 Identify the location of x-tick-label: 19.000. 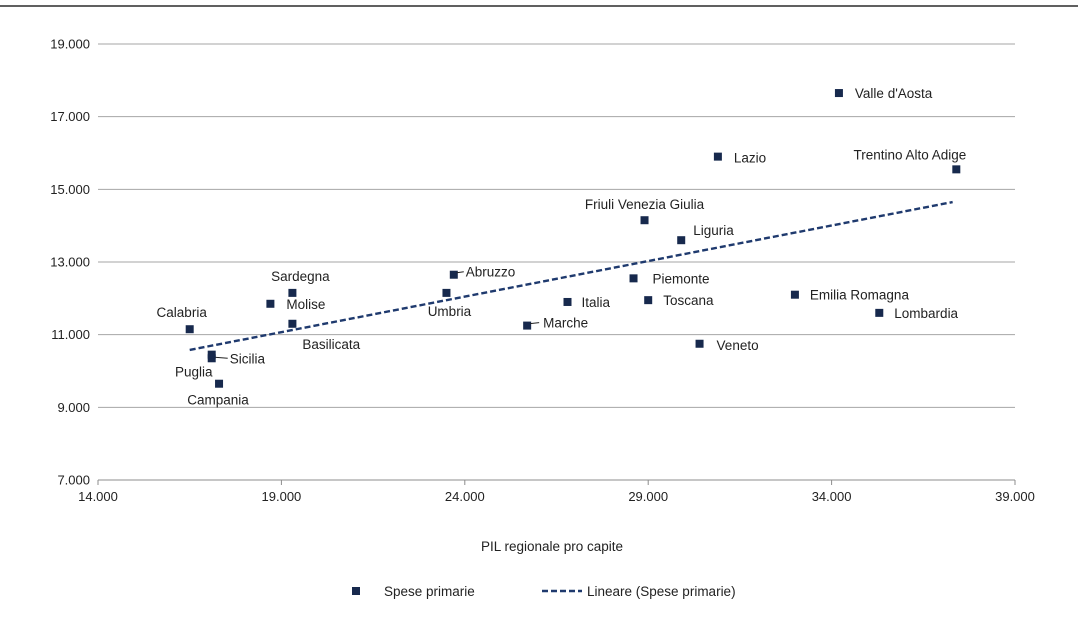
(282, 496).